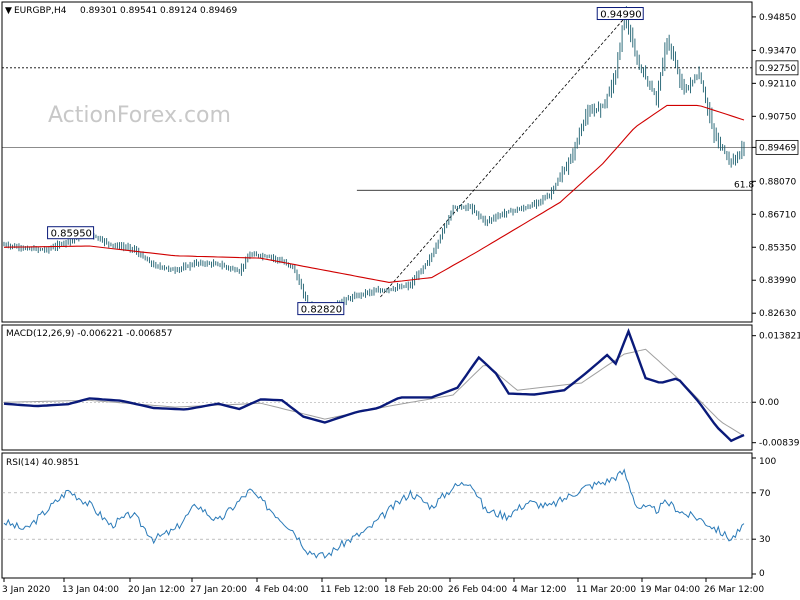 This screenshot has width=800, height=600. Describe the element at coordinates (777, 117) in the screenshot. I see `price-tick-label-3: 0.90750` at that location.